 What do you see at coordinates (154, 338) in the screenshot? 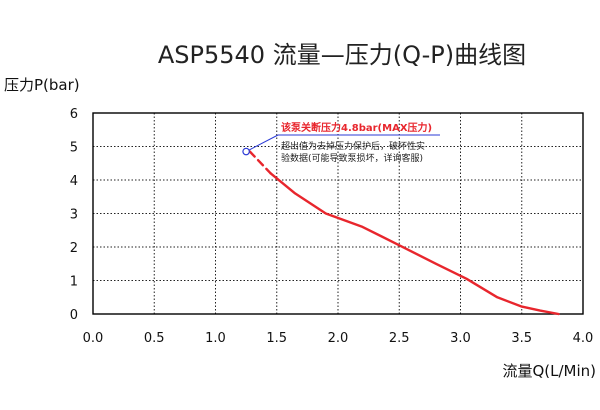
I see `x-tick-label-1: 0.5` at bounding box center [154, 338].